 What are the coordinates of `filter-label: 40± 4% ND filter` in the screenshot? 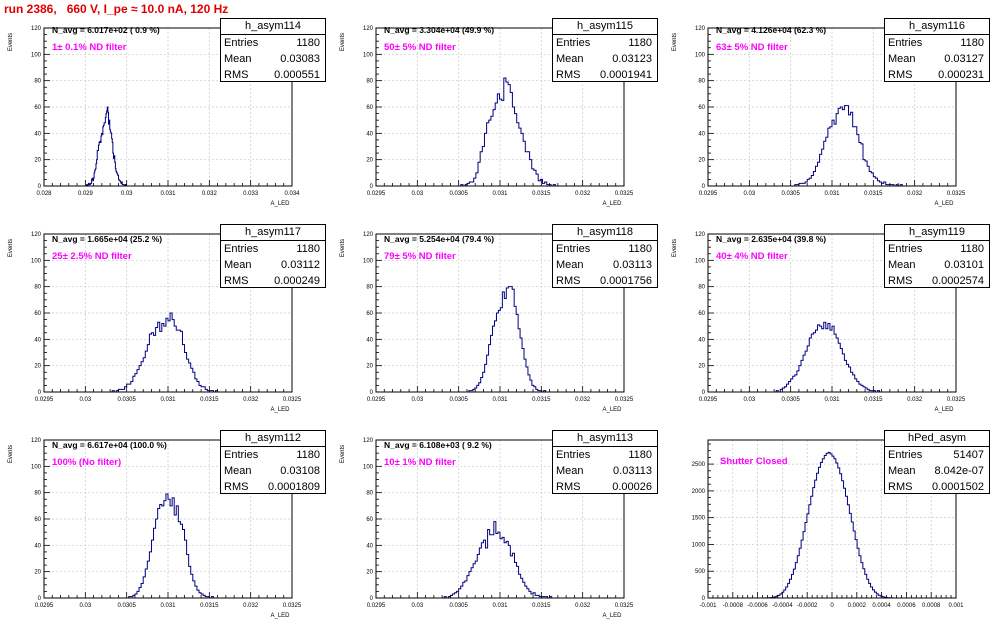 It's located at (752, 256).